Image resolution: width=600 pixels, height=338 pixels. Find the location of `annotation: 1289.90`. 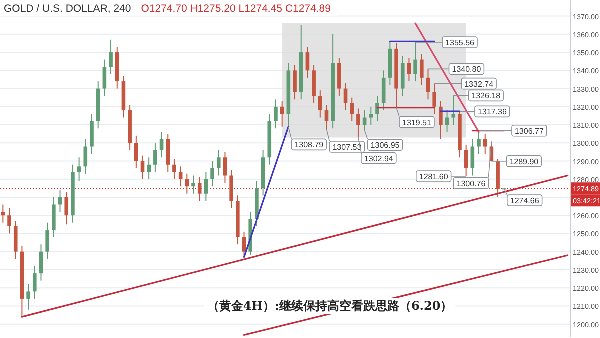

annotation: 1289.90 is located at coordinates (525, 161).